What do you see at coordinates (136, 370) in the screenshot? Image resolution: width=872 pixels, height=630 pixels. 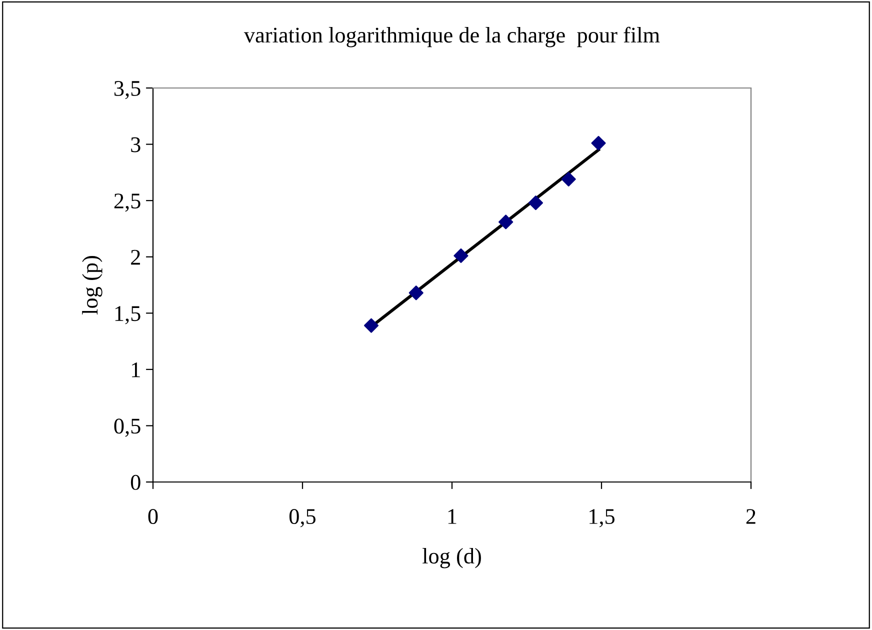 I see `y-tick-label: 1` at bounding box center [136, 370].